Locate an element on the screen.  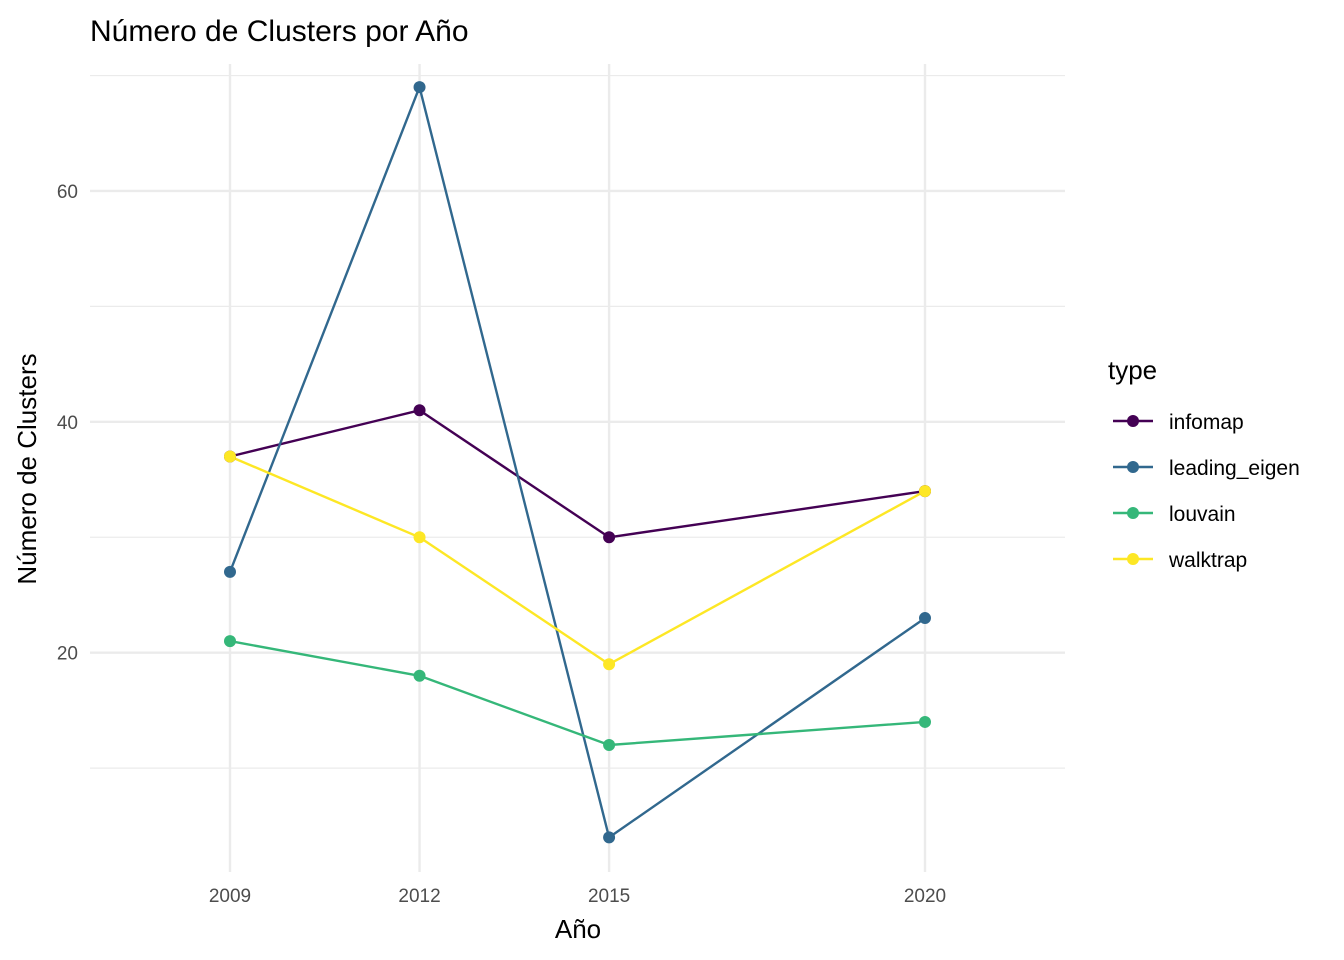
legend-label: leading_eigen is located at coordinates (1234, 468).